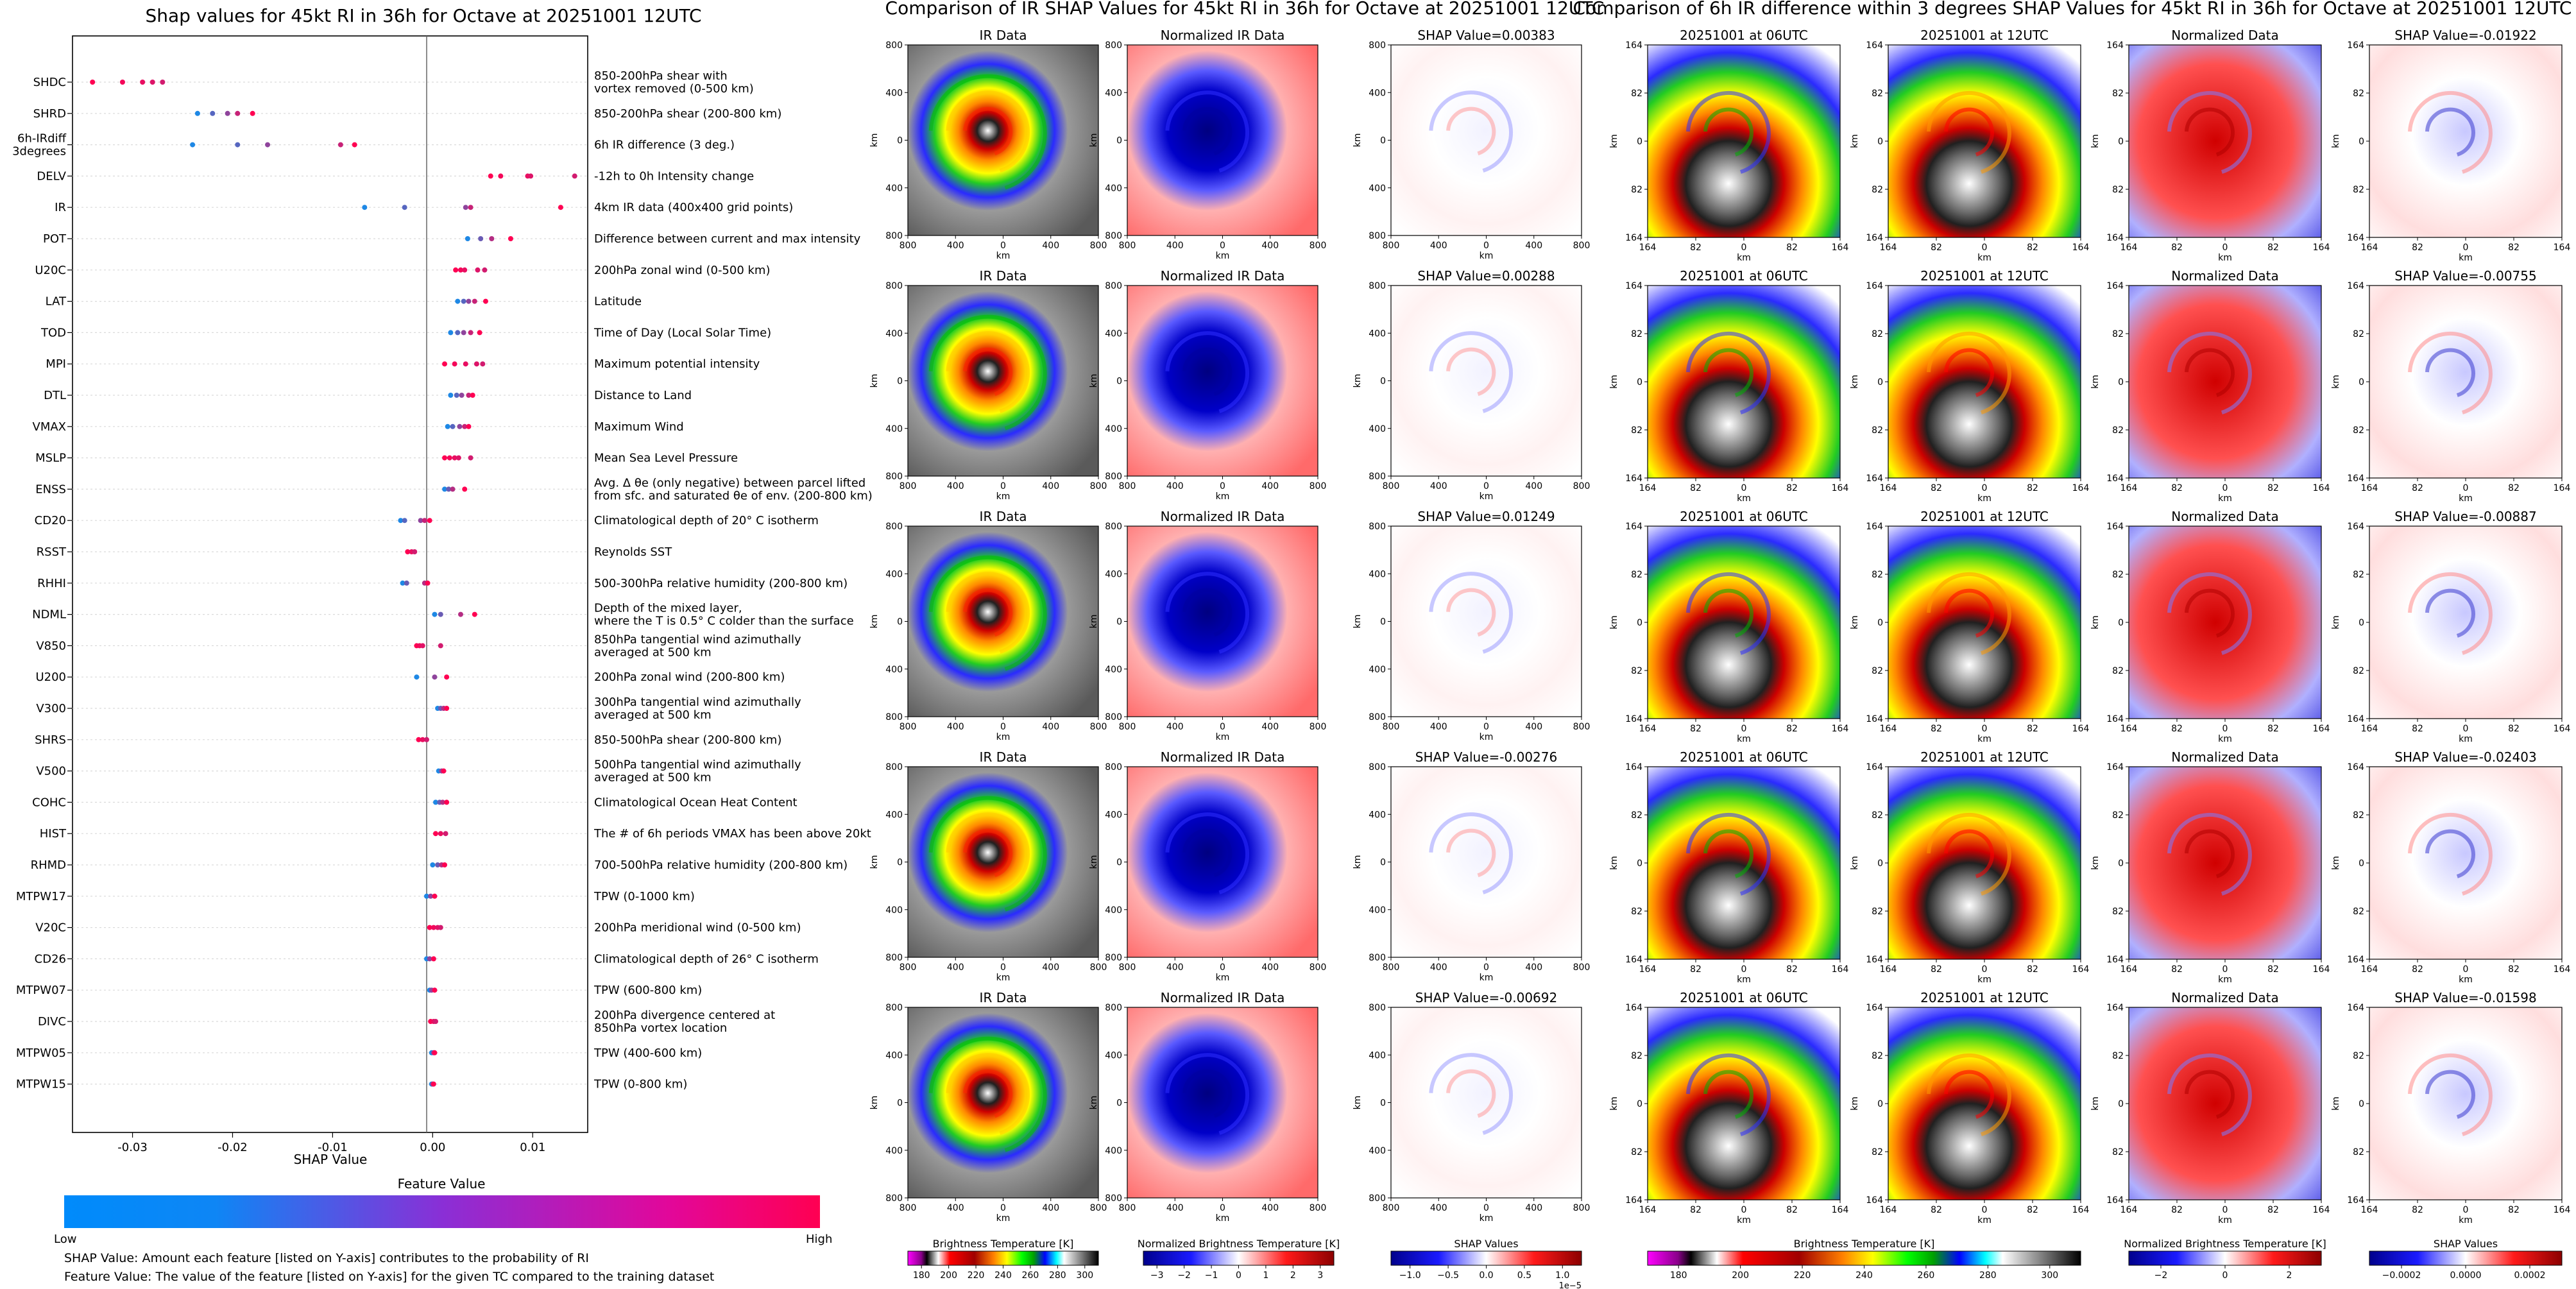 The height and width of the screenshot is (1289, 2576). I want to click on colorbar-tick-label: 0, so click(2225, 1275).